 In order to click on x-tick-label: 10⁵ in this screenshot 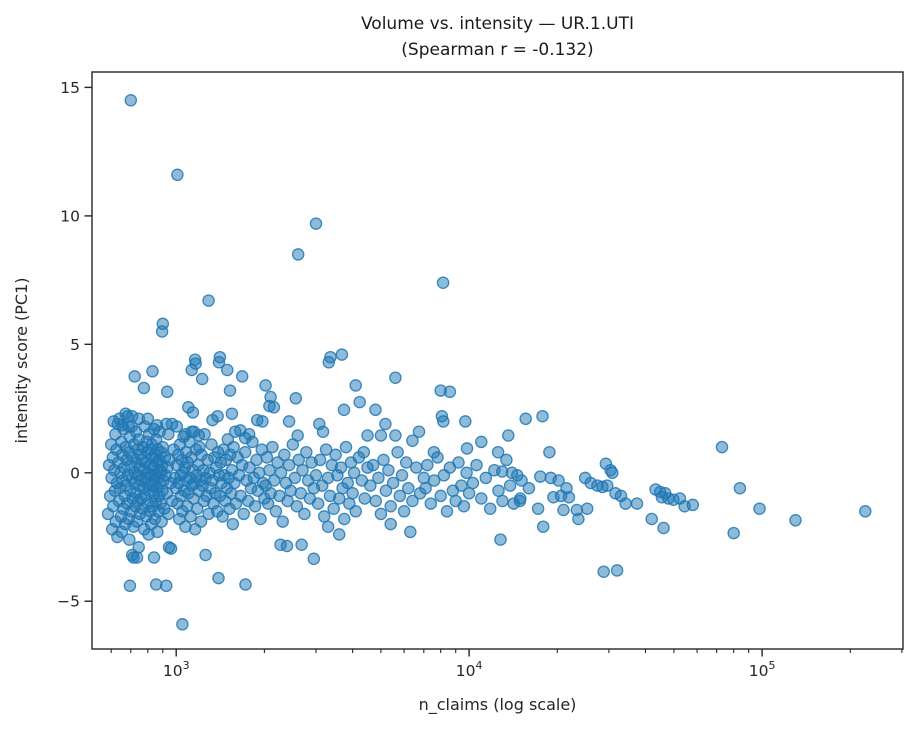, I will do `click(762, 669)`.